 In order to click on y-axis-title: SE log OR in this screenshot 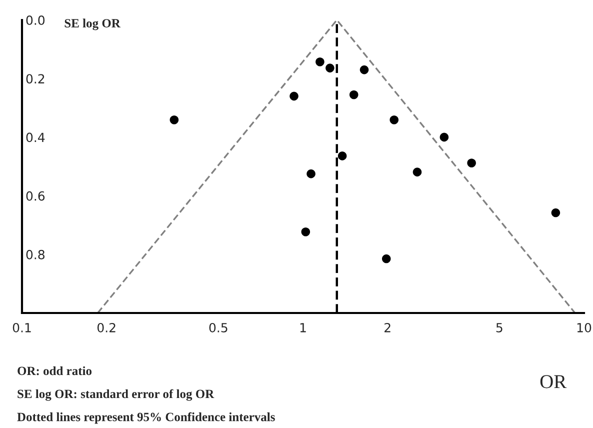, I will do `click(92, 24)`.